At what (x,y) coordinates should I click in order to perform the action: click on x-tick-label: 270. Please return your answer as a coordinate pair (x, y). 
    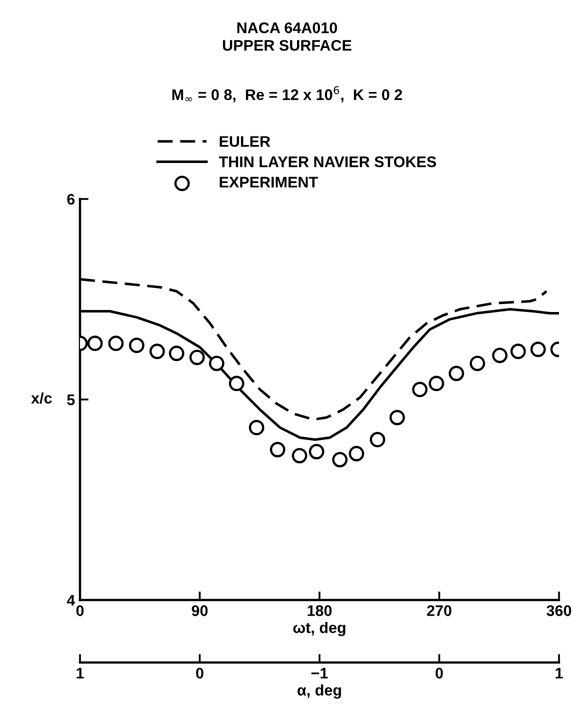
    Looking at the image, I should click on (439, 610).